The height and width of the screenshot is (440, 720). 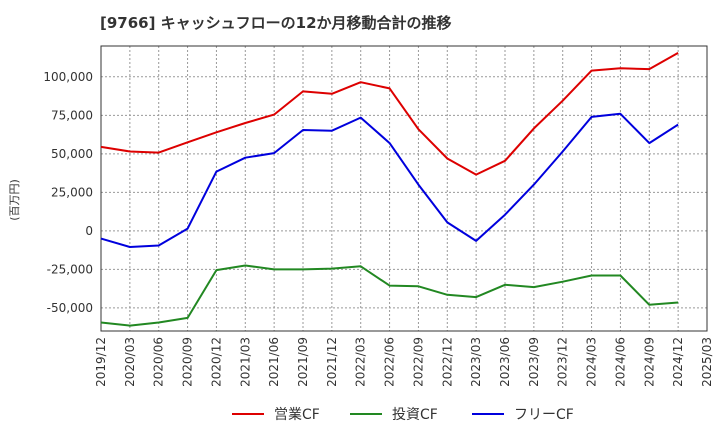 I want to click on y-tick-label: 50,000, so click(x=72, y=154).